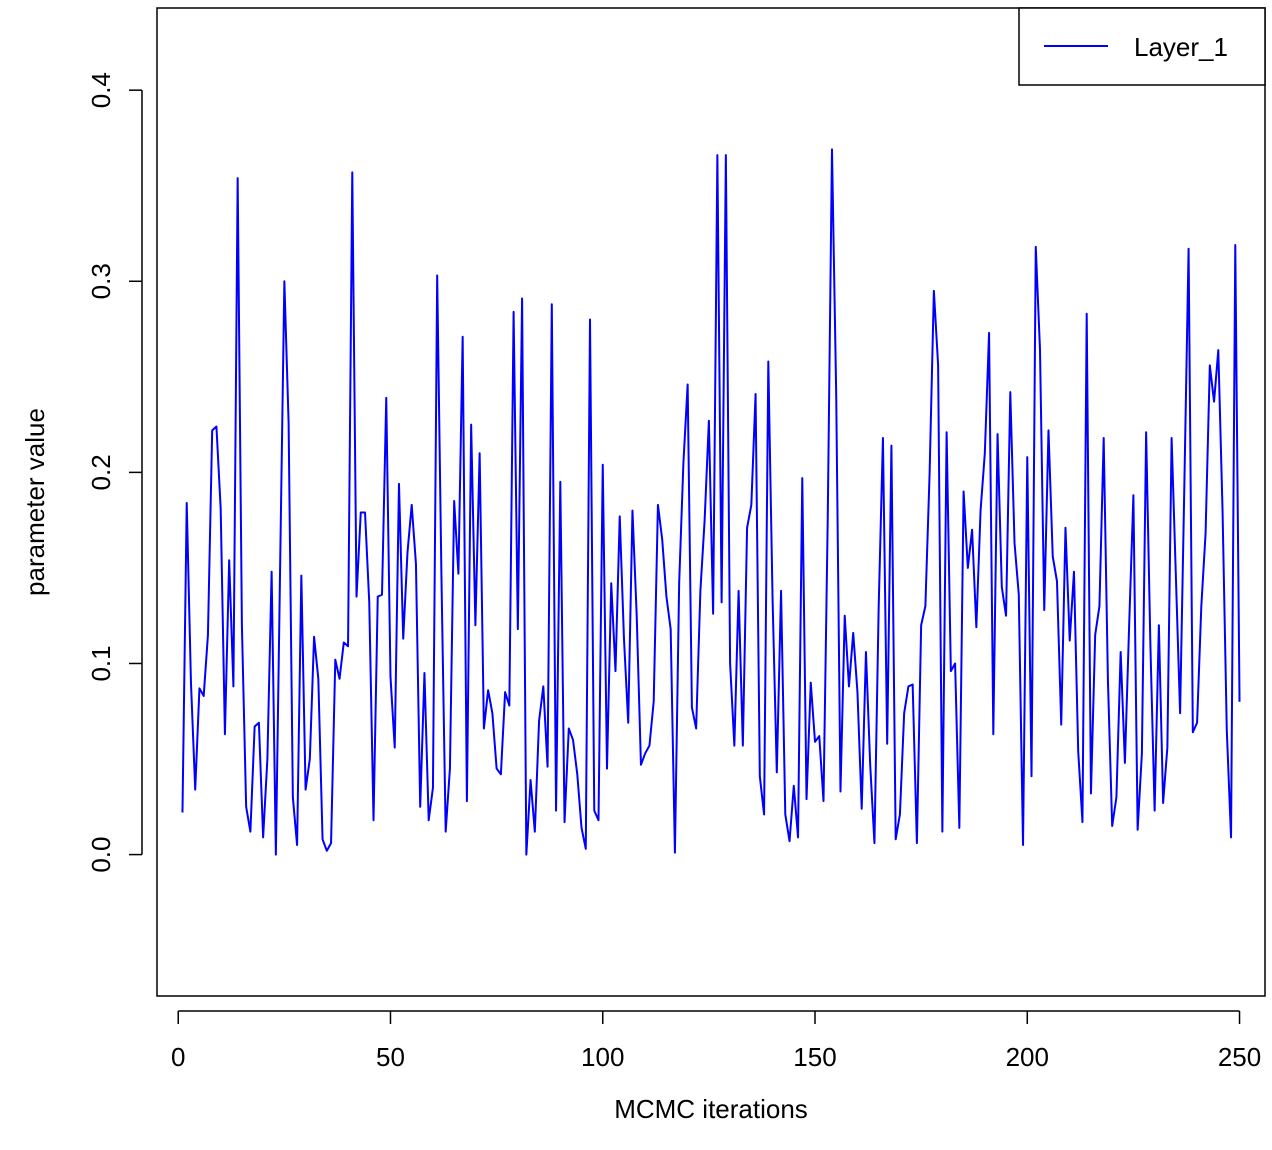  Describe the element at coordinates (101, 663) in the screenshot. I see `y-tick-label: 0.1` at that location.